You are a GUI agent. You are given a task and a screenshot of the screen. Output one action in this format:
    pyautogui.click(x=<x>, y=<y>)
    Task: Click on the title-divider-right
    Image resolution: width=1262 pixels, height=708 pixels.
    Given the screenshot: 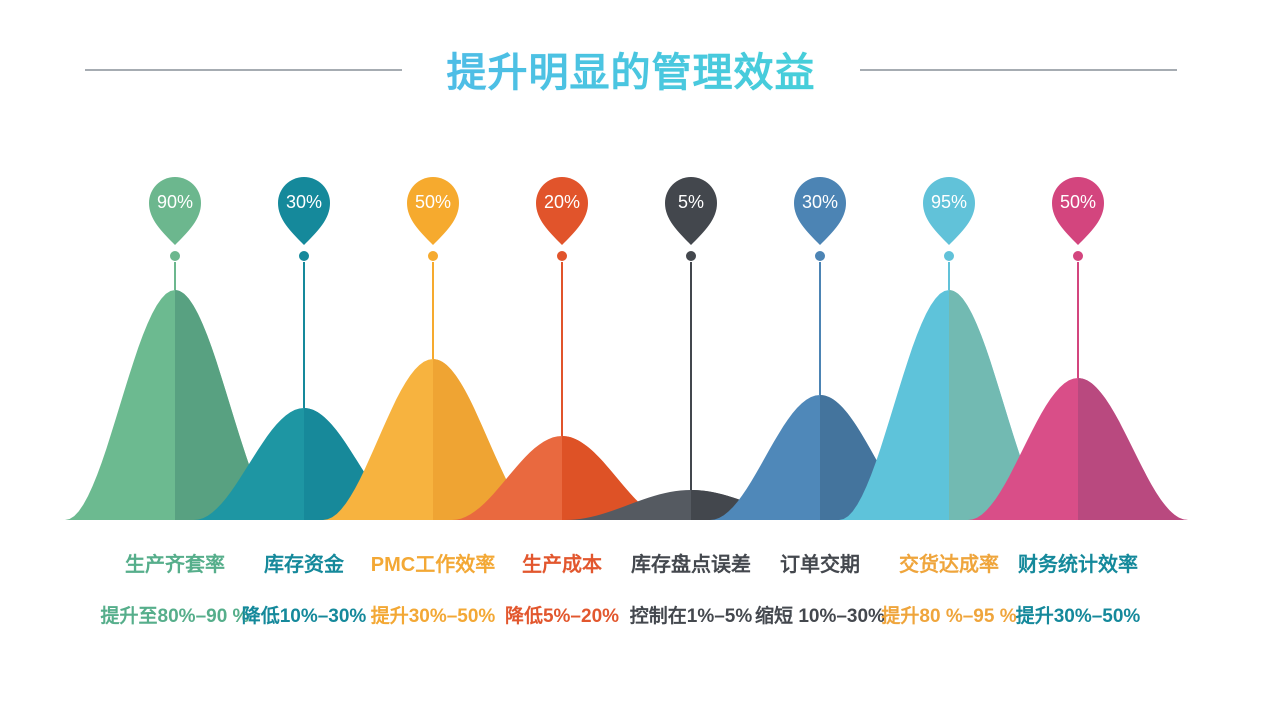 What is the action you would take?
    pyautogui.click(x=1018, y=70)
    